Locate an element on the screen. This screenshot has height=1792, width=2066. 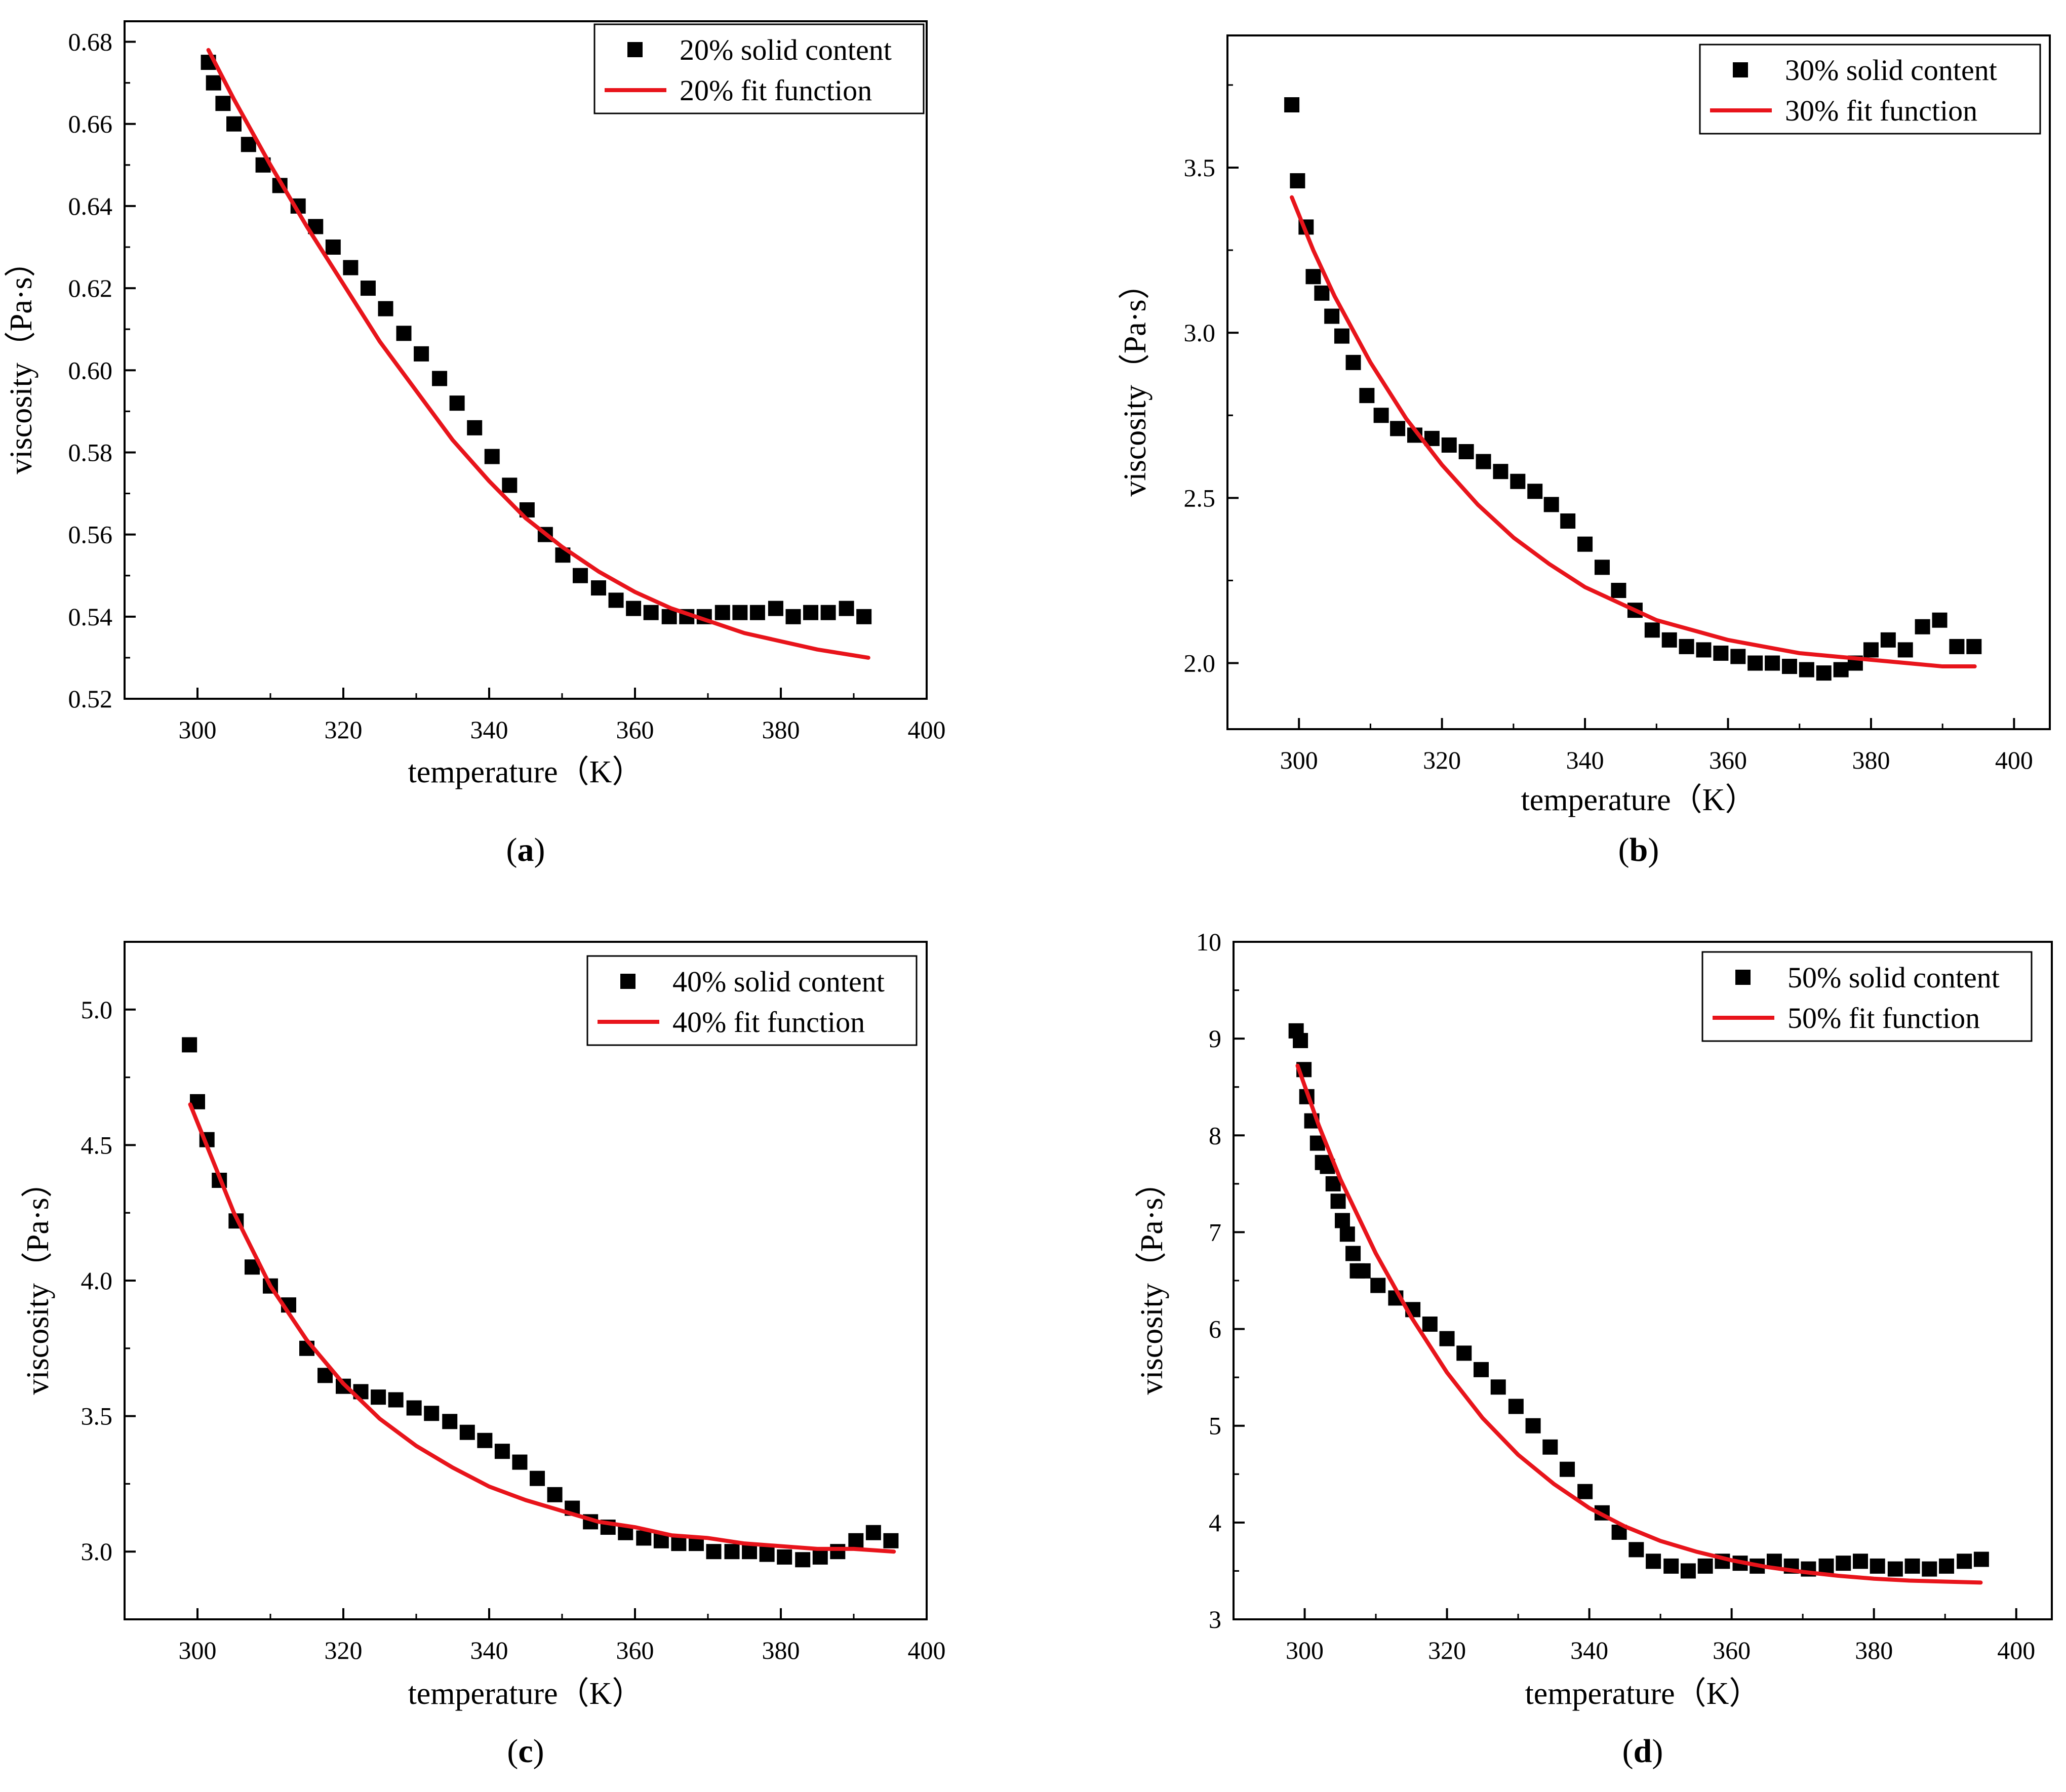
y-tick-label: 0.64 is located at coordinates (90, 206).